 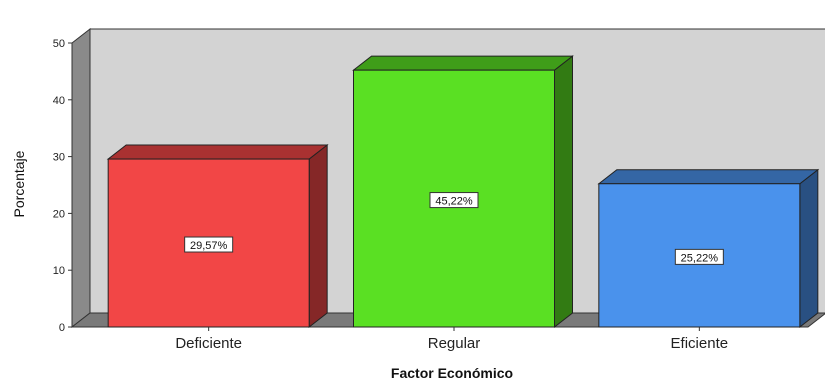 I want to click on data-label-text: 45,22%, so click(x=454, y=202).